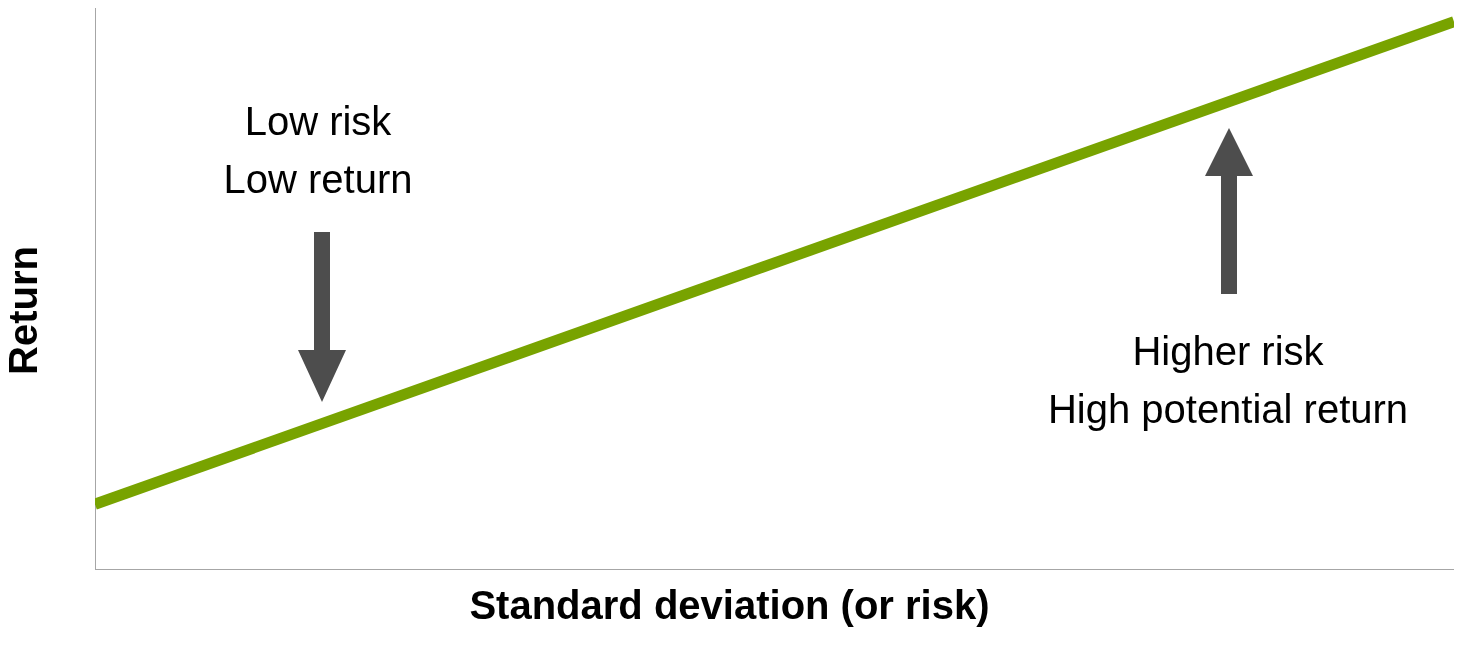 Image resolution: width=1462 pixels, height=651 pixels. I want to click on annotation: Higher risk High potential return, so click(1228, 380).